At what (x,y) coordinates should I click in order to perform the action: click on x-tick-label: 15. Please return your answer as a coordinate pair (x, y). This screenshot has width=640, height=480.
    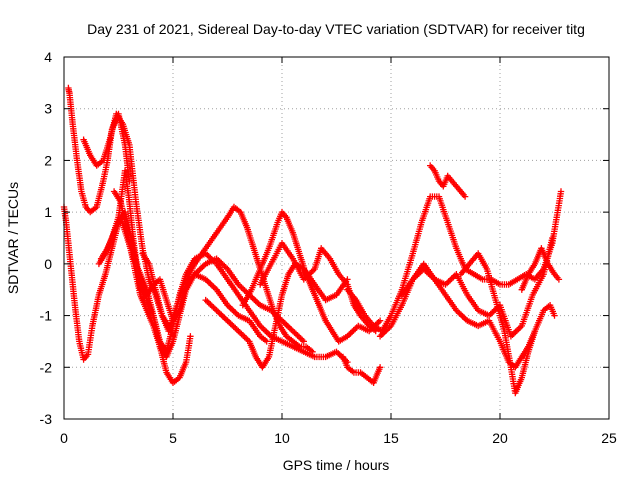
    Looking at the image, I should click on (391, 438).